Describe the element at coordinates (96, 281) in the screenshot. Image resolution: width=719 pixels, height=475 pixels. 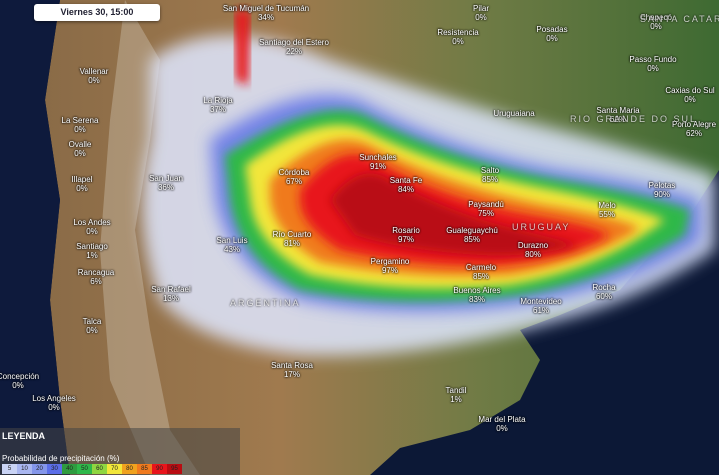
I see `city-probability: 6%` at that location.